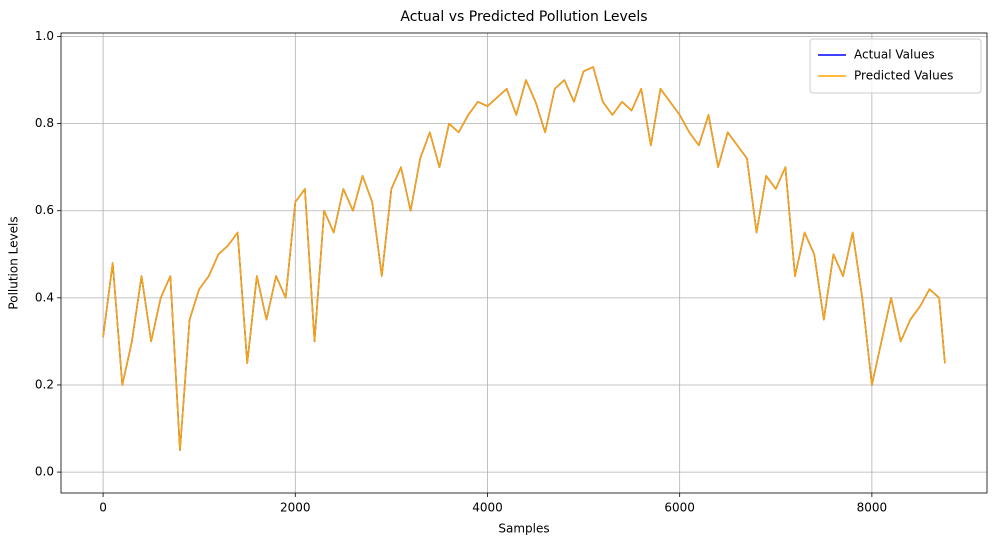  What do you see at coordinates (44, 123) in the screenshot?
I see `y-tick-label: 0.8` at bounding box center [44, 123].